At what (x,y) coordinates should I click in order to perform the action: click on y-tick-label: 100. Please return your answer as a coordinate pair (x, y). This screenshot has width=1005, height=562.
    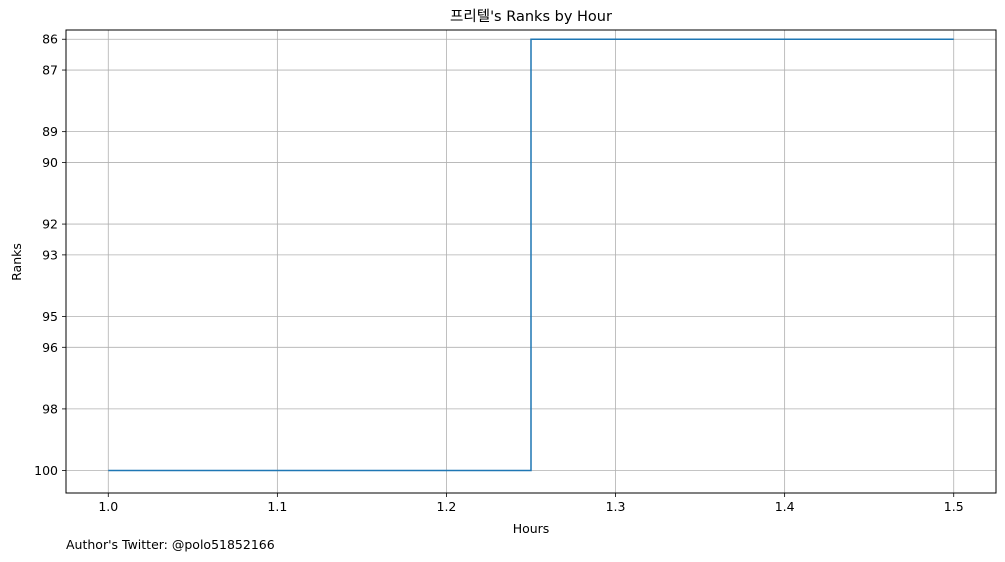
    Looking at the image, I should click on (46, 470).